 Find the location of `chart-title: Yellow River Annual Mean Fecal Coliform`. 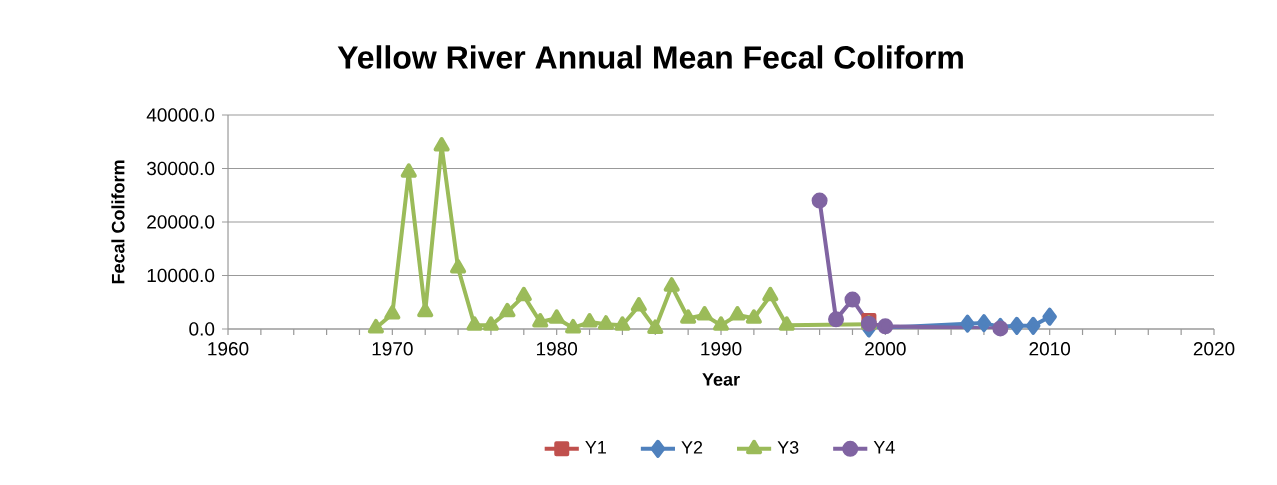

chart-title: Yellow River Annual Mean Fecal Coliform is located at coordinates (650, 57).